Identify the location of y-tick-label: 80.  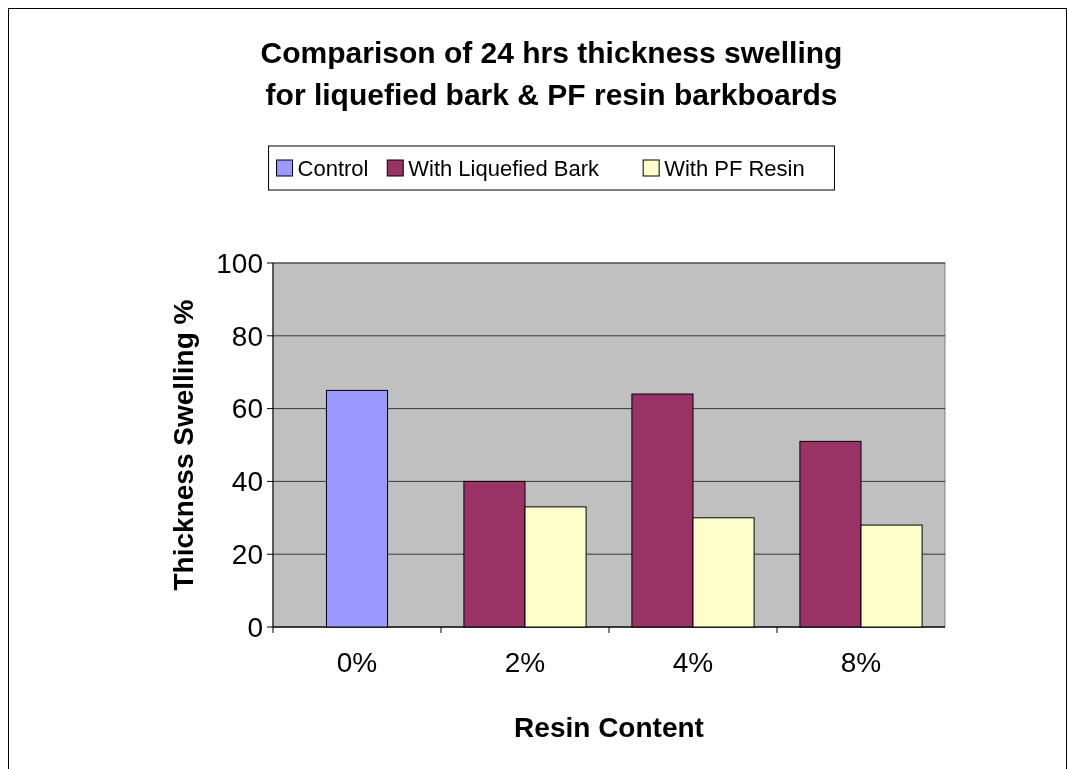
(247, 336).